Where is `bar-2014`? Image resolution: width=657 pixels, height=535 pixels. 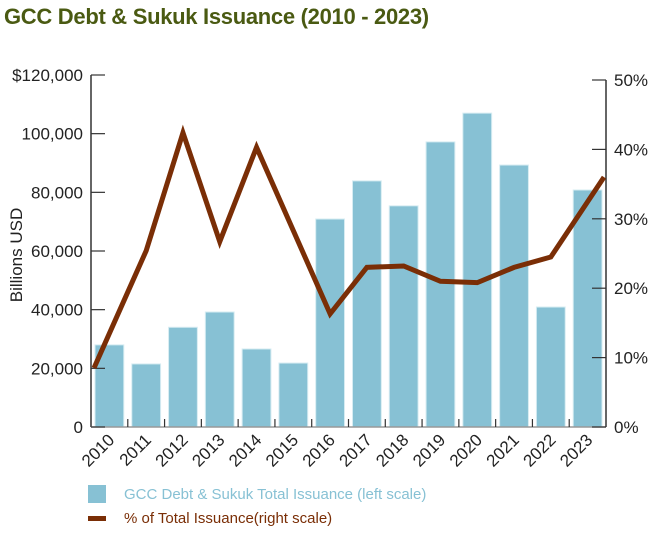 bar-2014 is located at coordinates (256, 388).